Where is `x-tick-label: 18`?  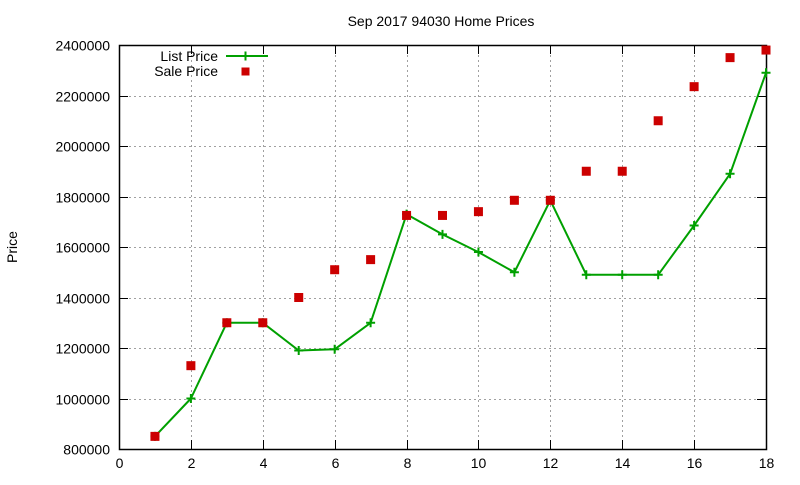
x-tick-label: 18 is located at coordinates (767, 463).